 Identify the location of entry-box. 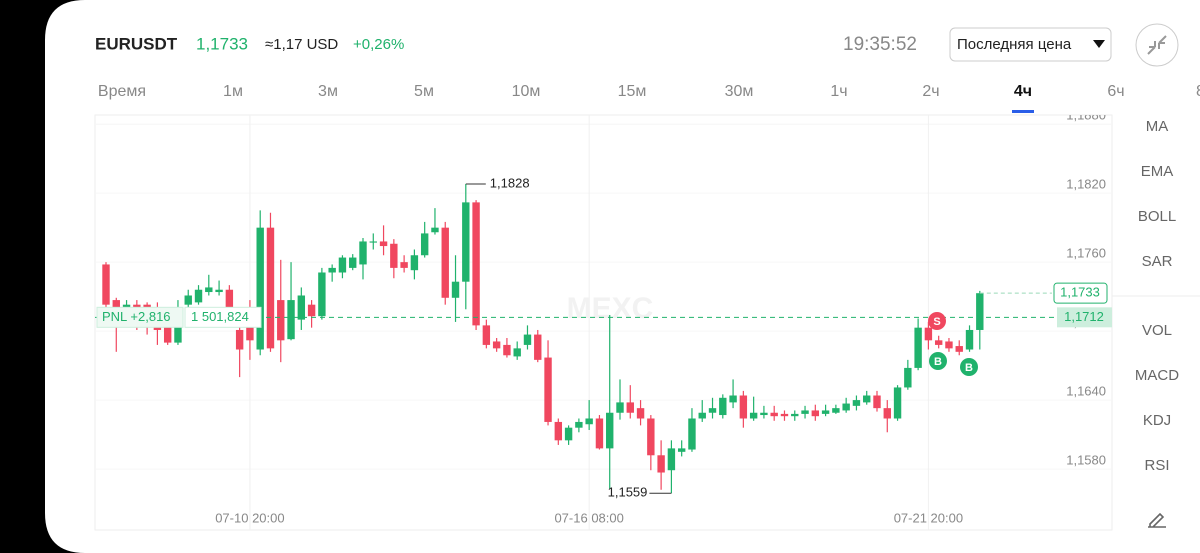
(1084, 317).